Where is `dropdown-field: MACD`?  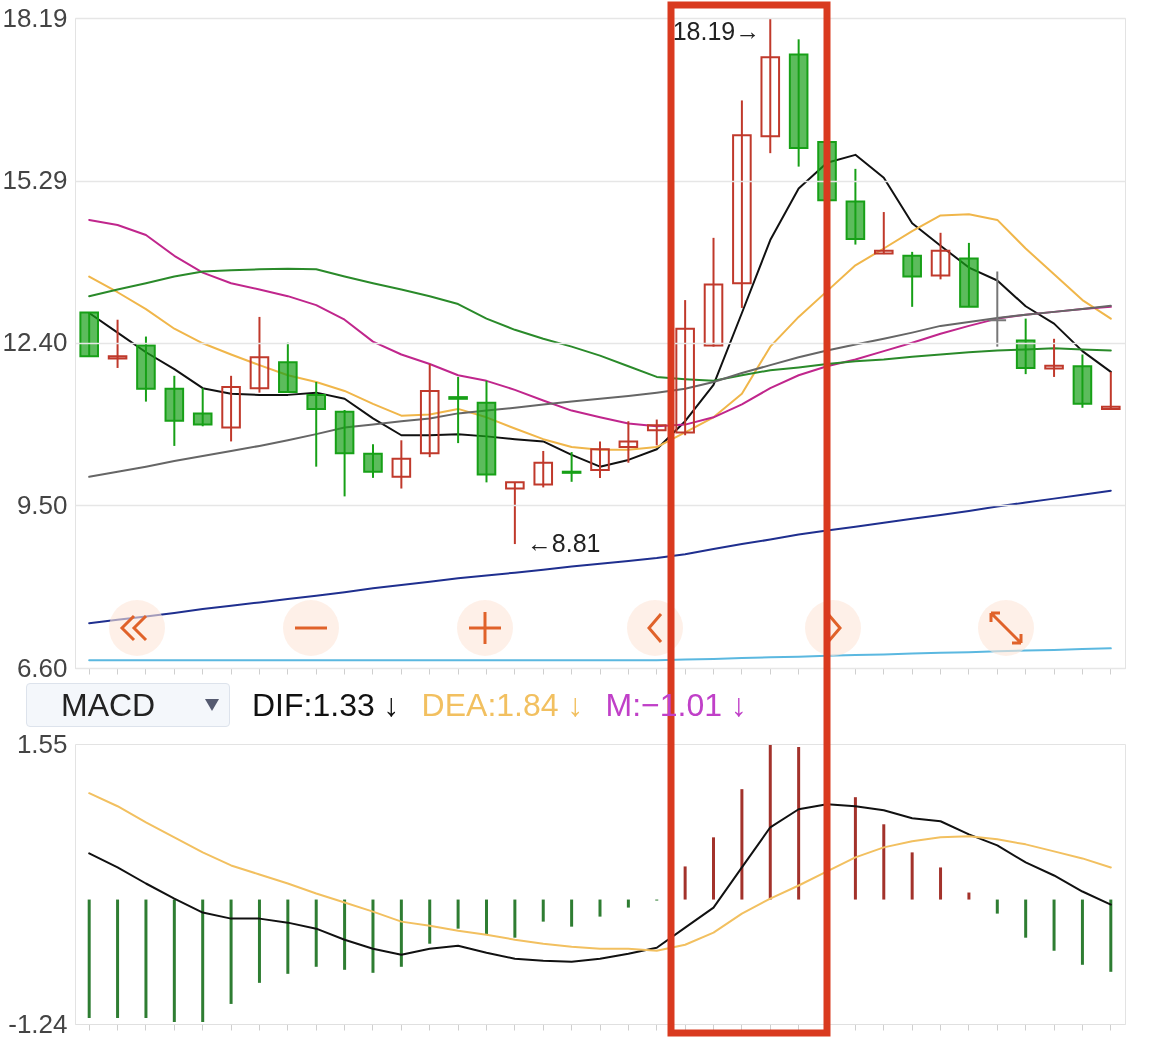 dropdown-field: MACD is located at coordinates (128, 705).